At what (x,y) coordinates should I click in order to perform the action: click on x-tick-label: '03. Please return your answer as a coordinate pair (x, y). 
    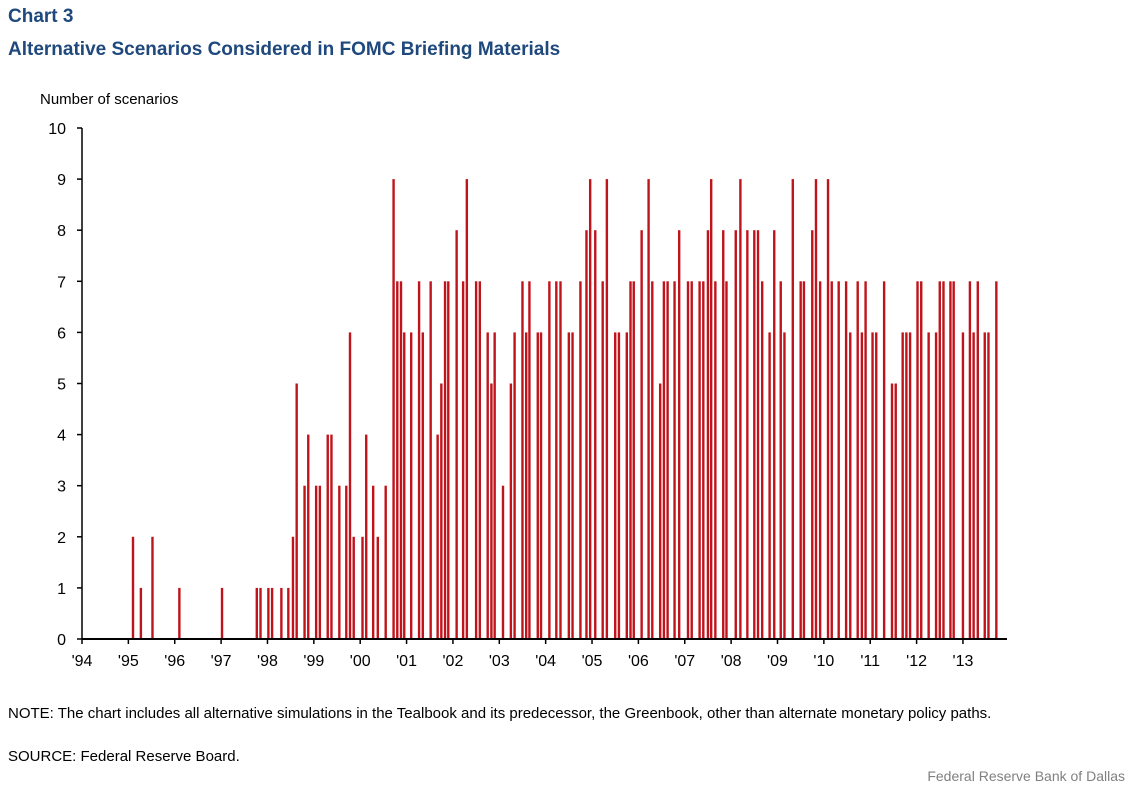
    Looking at the image, I should click on (499, 661).